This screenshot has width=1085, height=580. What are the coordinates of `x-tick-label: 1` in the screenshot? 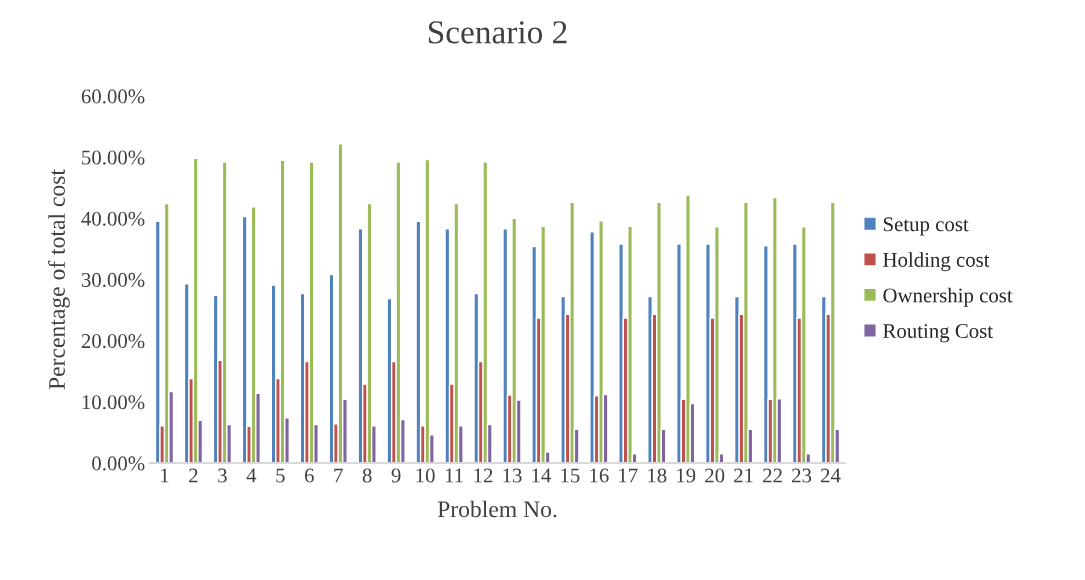 It's located at (165, 475).